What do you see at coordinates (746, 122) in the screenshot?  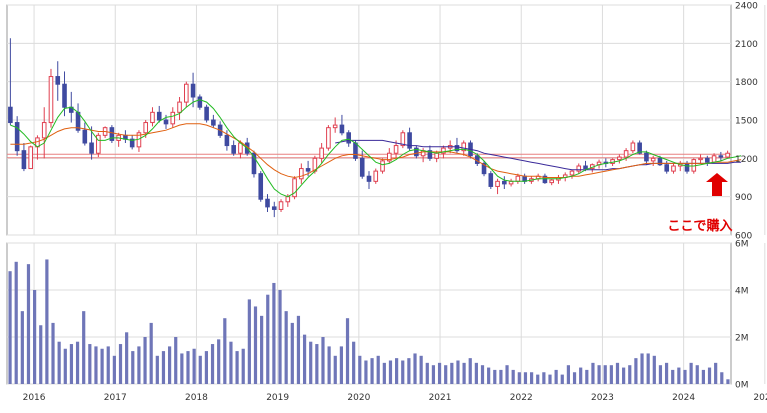 I see `price-y-tick-label: 1500` at bounding box center [746, 122].